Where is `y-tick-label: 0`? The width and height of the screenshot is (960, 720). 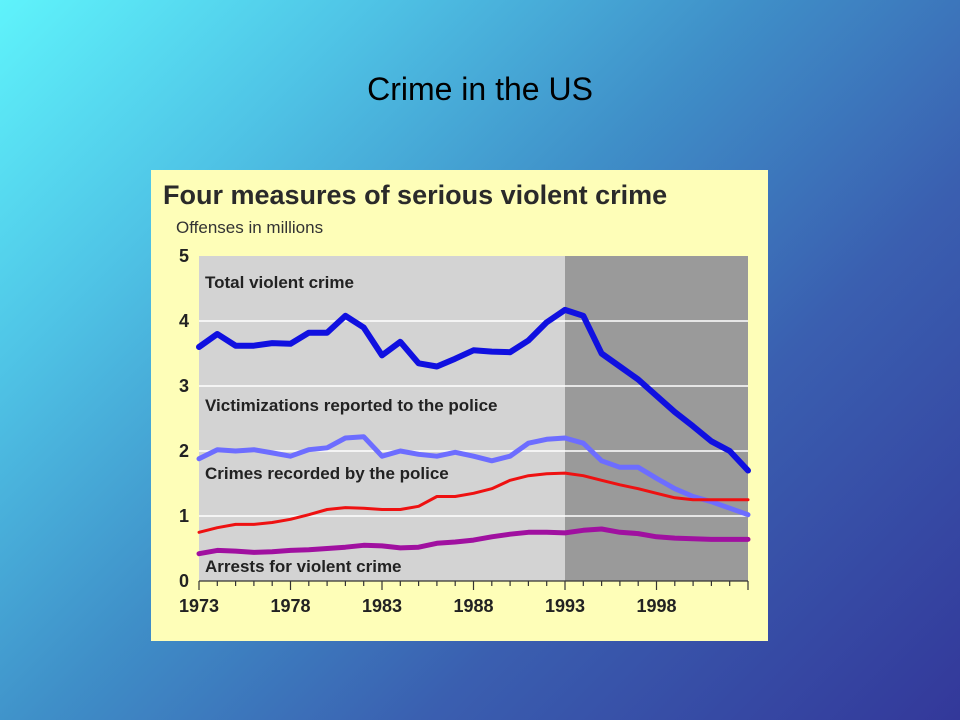
y-tick-label: 0 is located at coordinates (184, 581).